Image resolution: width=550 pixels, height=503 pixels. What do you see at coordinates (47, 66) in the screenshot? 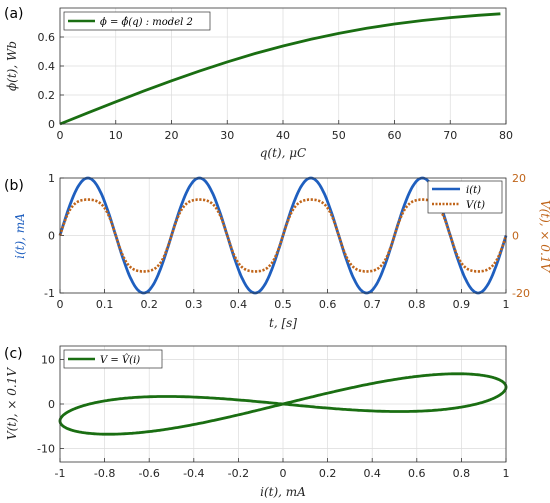
I see `a-ytick-label: 0.4` at bounding box center [47, 66].